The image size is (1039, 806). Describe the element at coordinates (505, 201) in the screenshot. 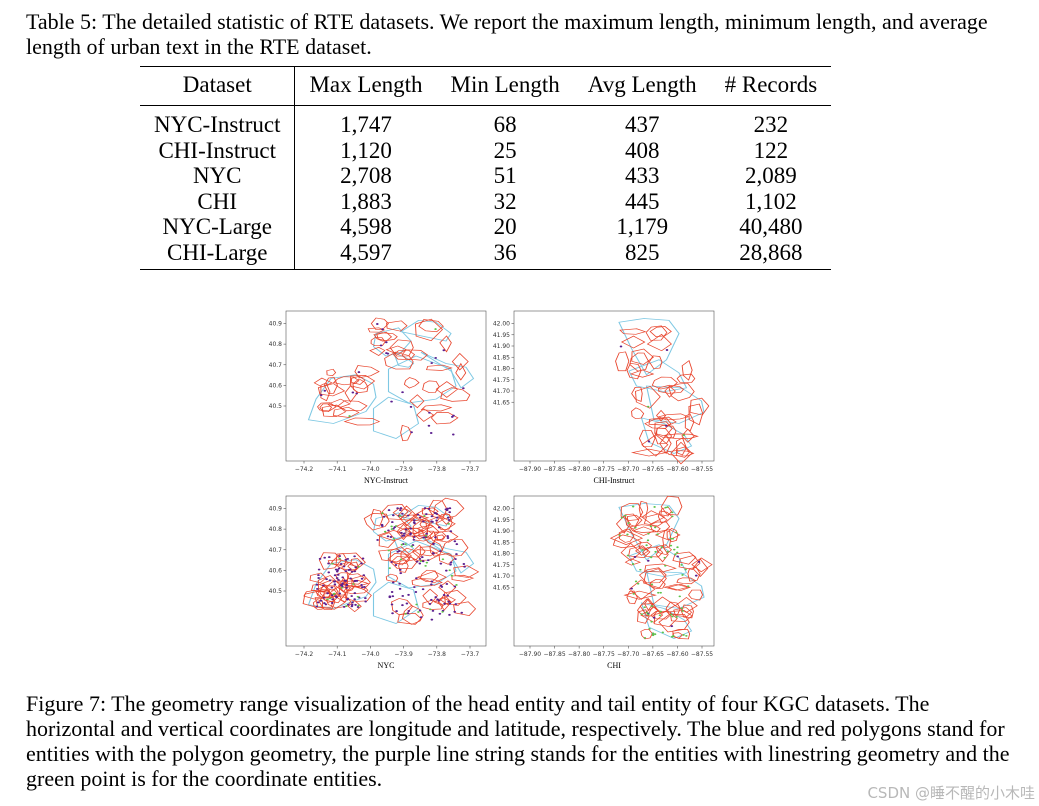

I see `table-cell: 32` at that location.